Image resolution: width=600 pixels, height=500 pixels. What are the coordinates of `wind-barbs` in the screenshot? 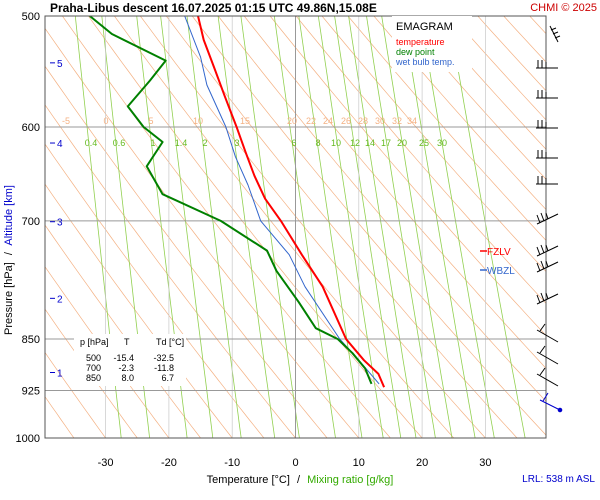 It's located at (549, 219).